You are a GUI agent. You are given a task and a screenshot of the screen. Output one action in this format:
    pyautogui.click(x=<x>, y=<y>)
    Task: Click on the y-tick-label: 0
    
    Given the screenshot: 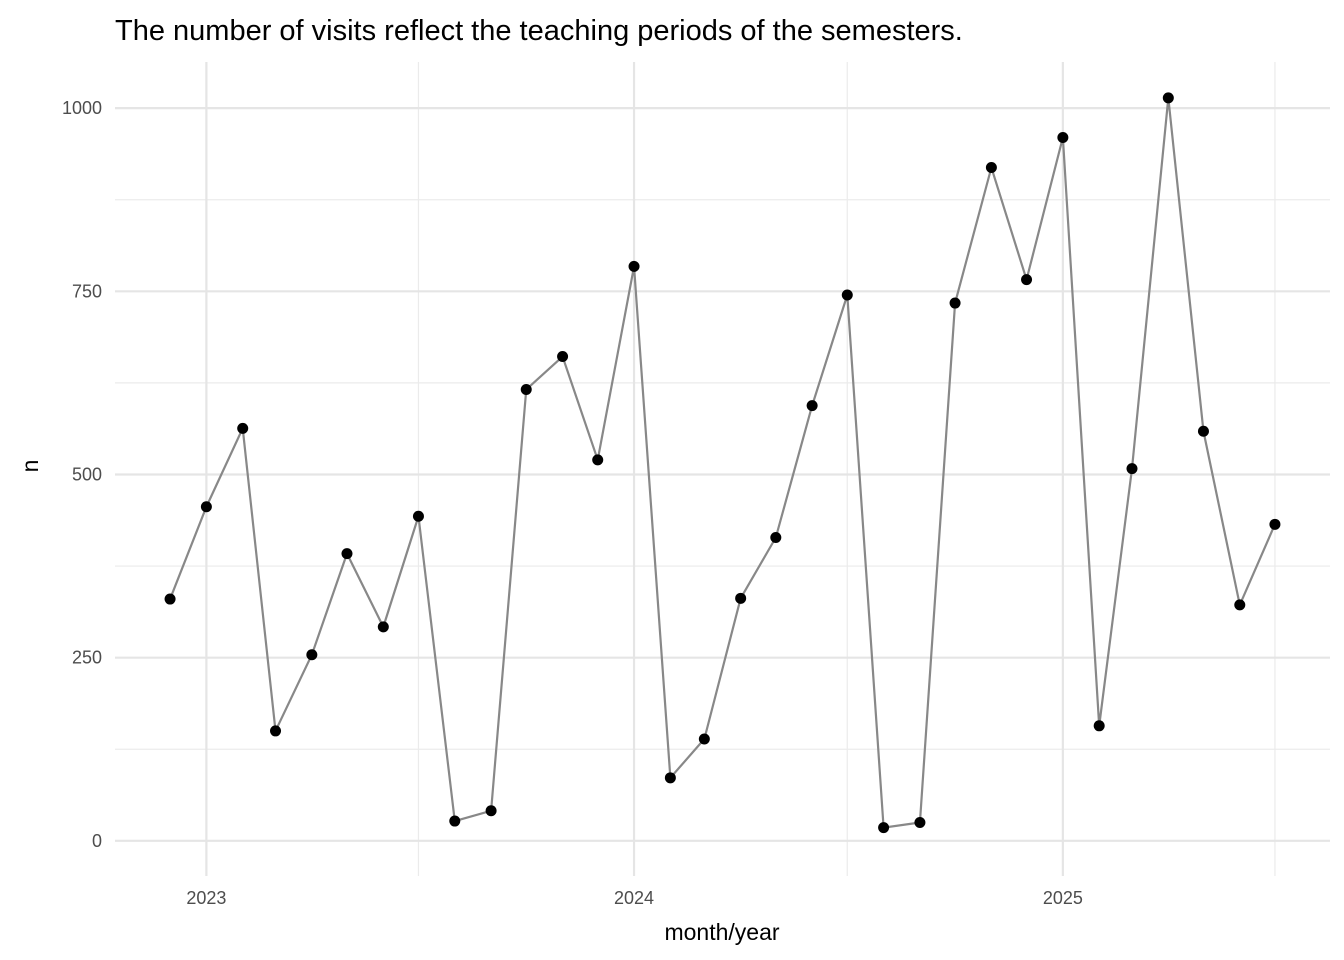 What is the action you would take?
    pyautogui.click(x=97, y=841)
    